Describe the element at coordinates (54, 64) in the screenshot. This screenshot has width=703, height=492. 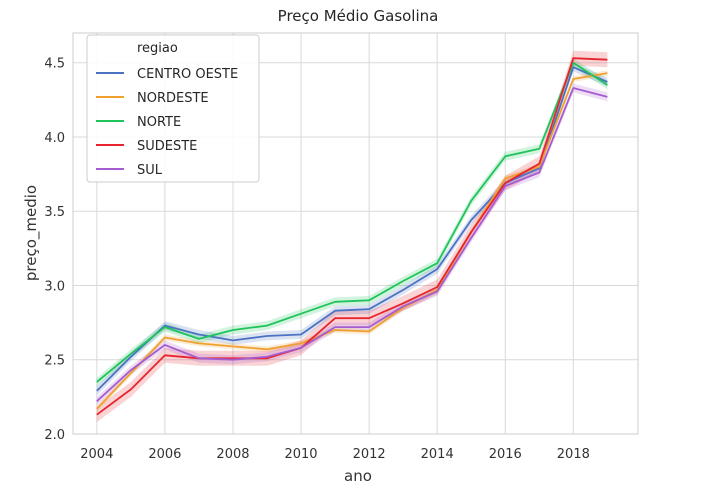
I see `y-tick-label: 4.5` at that location.